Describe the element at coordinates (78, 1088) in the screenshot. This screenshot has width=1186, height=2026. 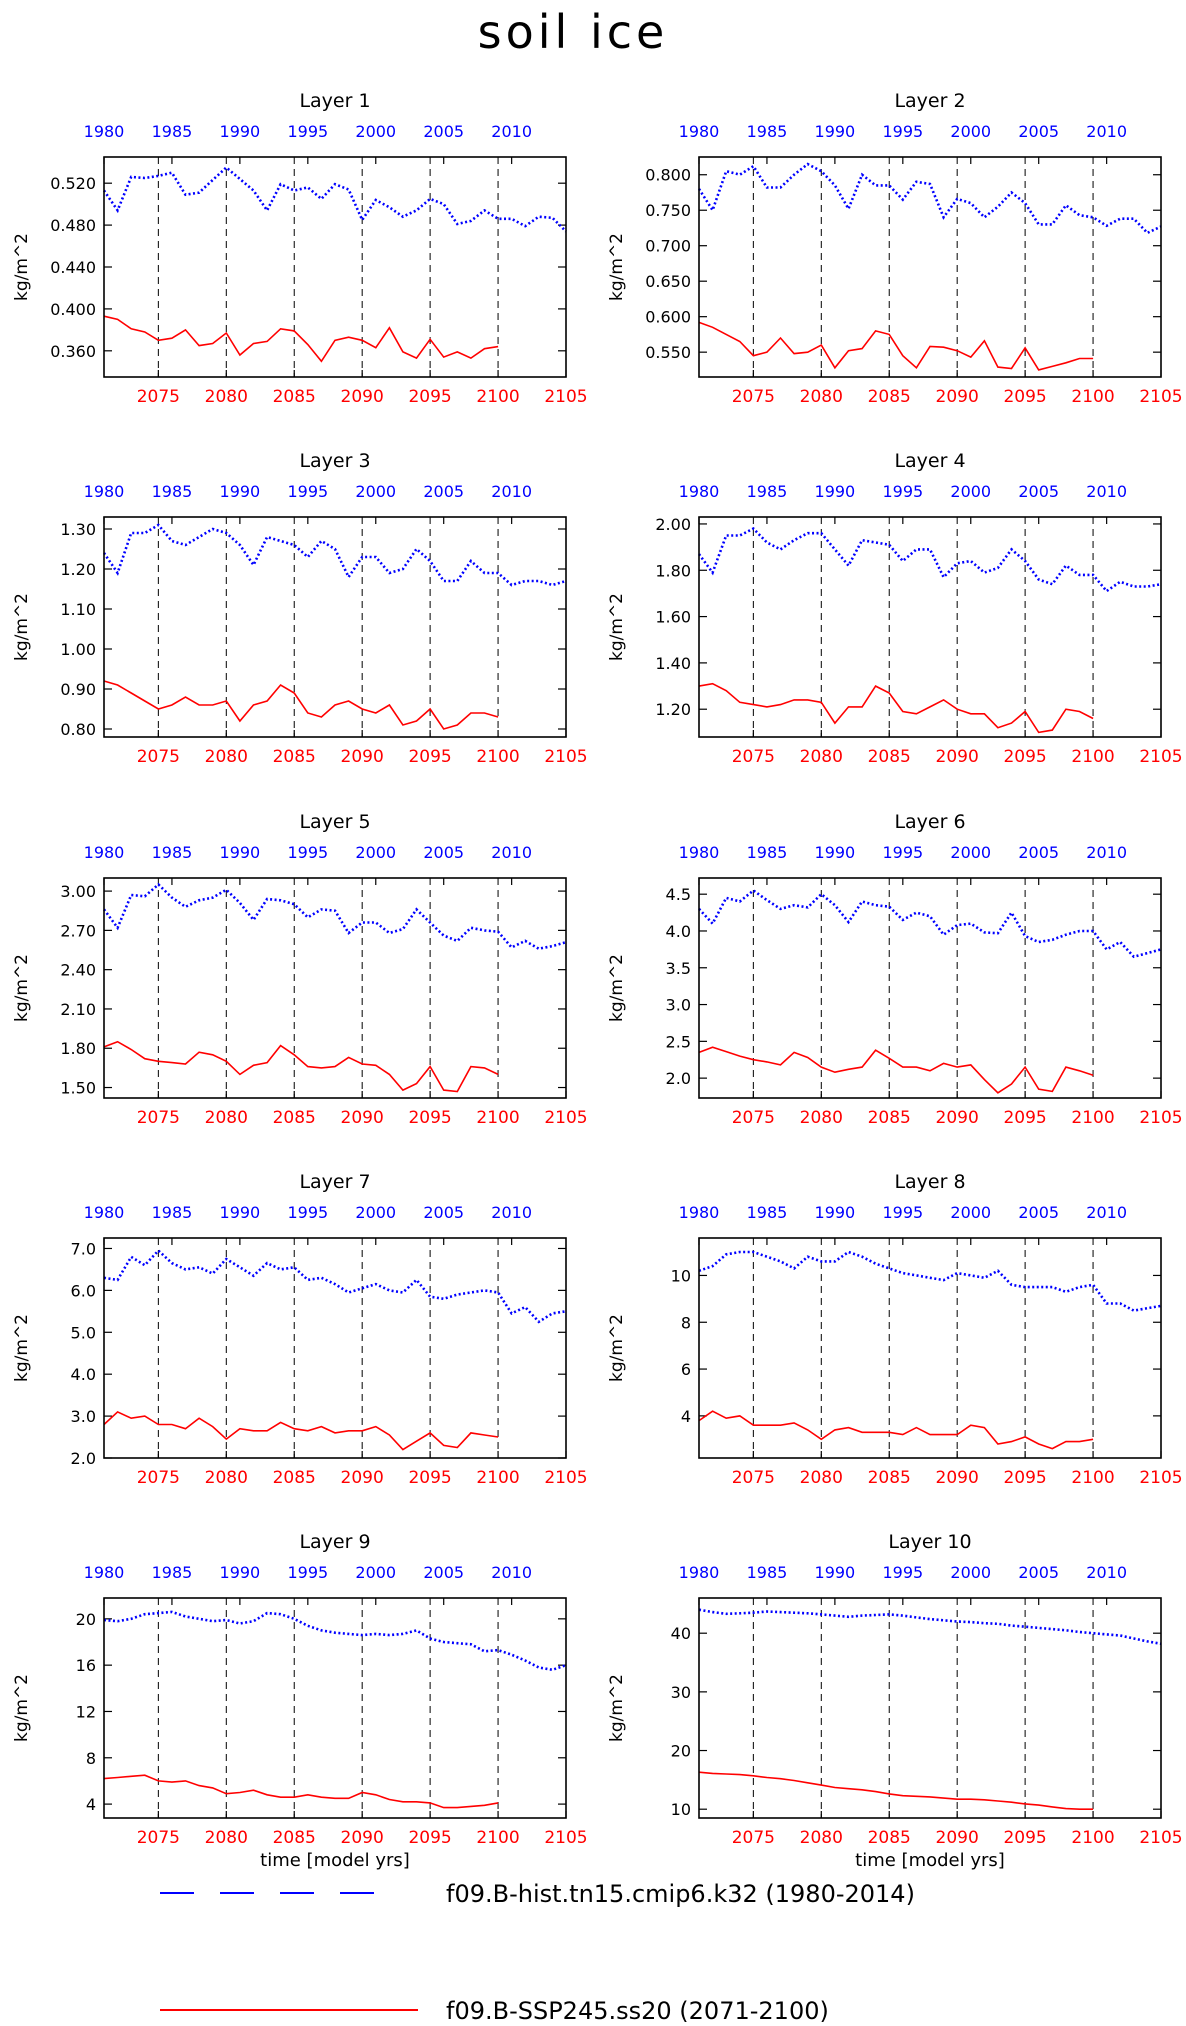
I see `y-tick-label: 1.50` at that location.